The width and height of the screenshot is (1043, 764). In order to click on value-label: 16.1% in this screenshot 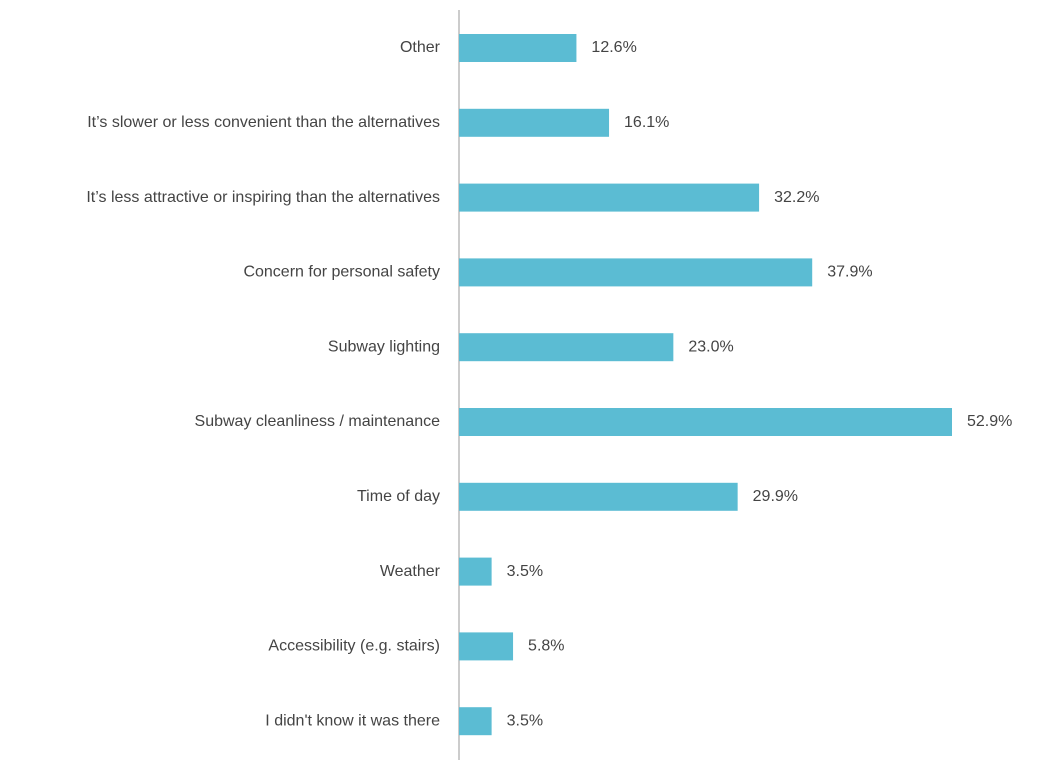, I will do `click(646, 122)`.